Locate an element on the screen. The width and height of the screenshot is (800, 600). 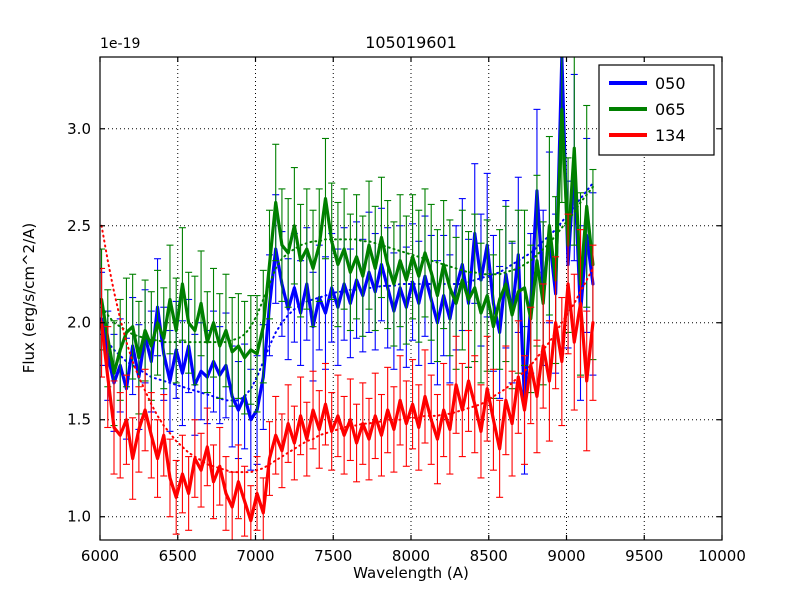
x-axis-label: Wavelength (A) is located at coordinates (411, 573).